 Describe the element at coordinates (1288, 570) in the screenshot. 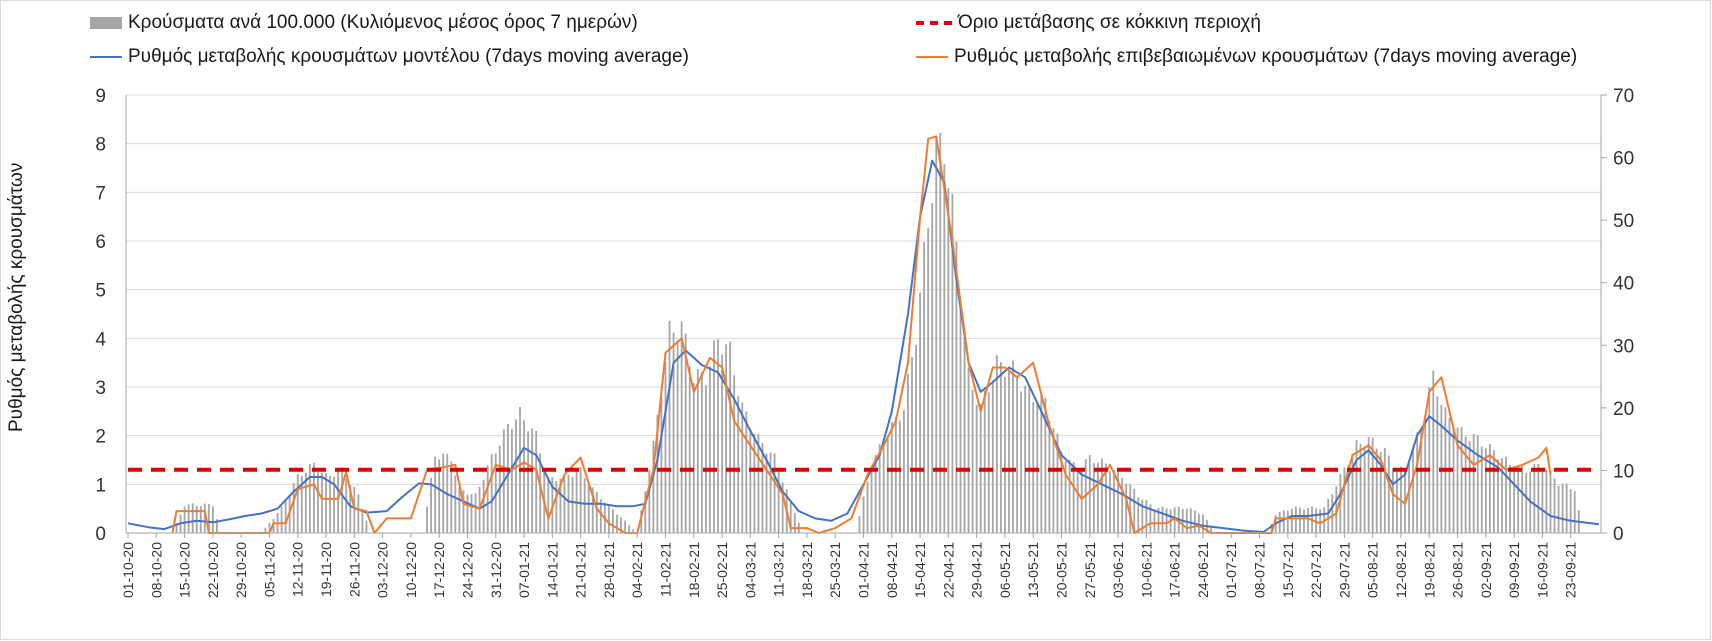

I see `x-tick-label: 15-07-21` at that location.